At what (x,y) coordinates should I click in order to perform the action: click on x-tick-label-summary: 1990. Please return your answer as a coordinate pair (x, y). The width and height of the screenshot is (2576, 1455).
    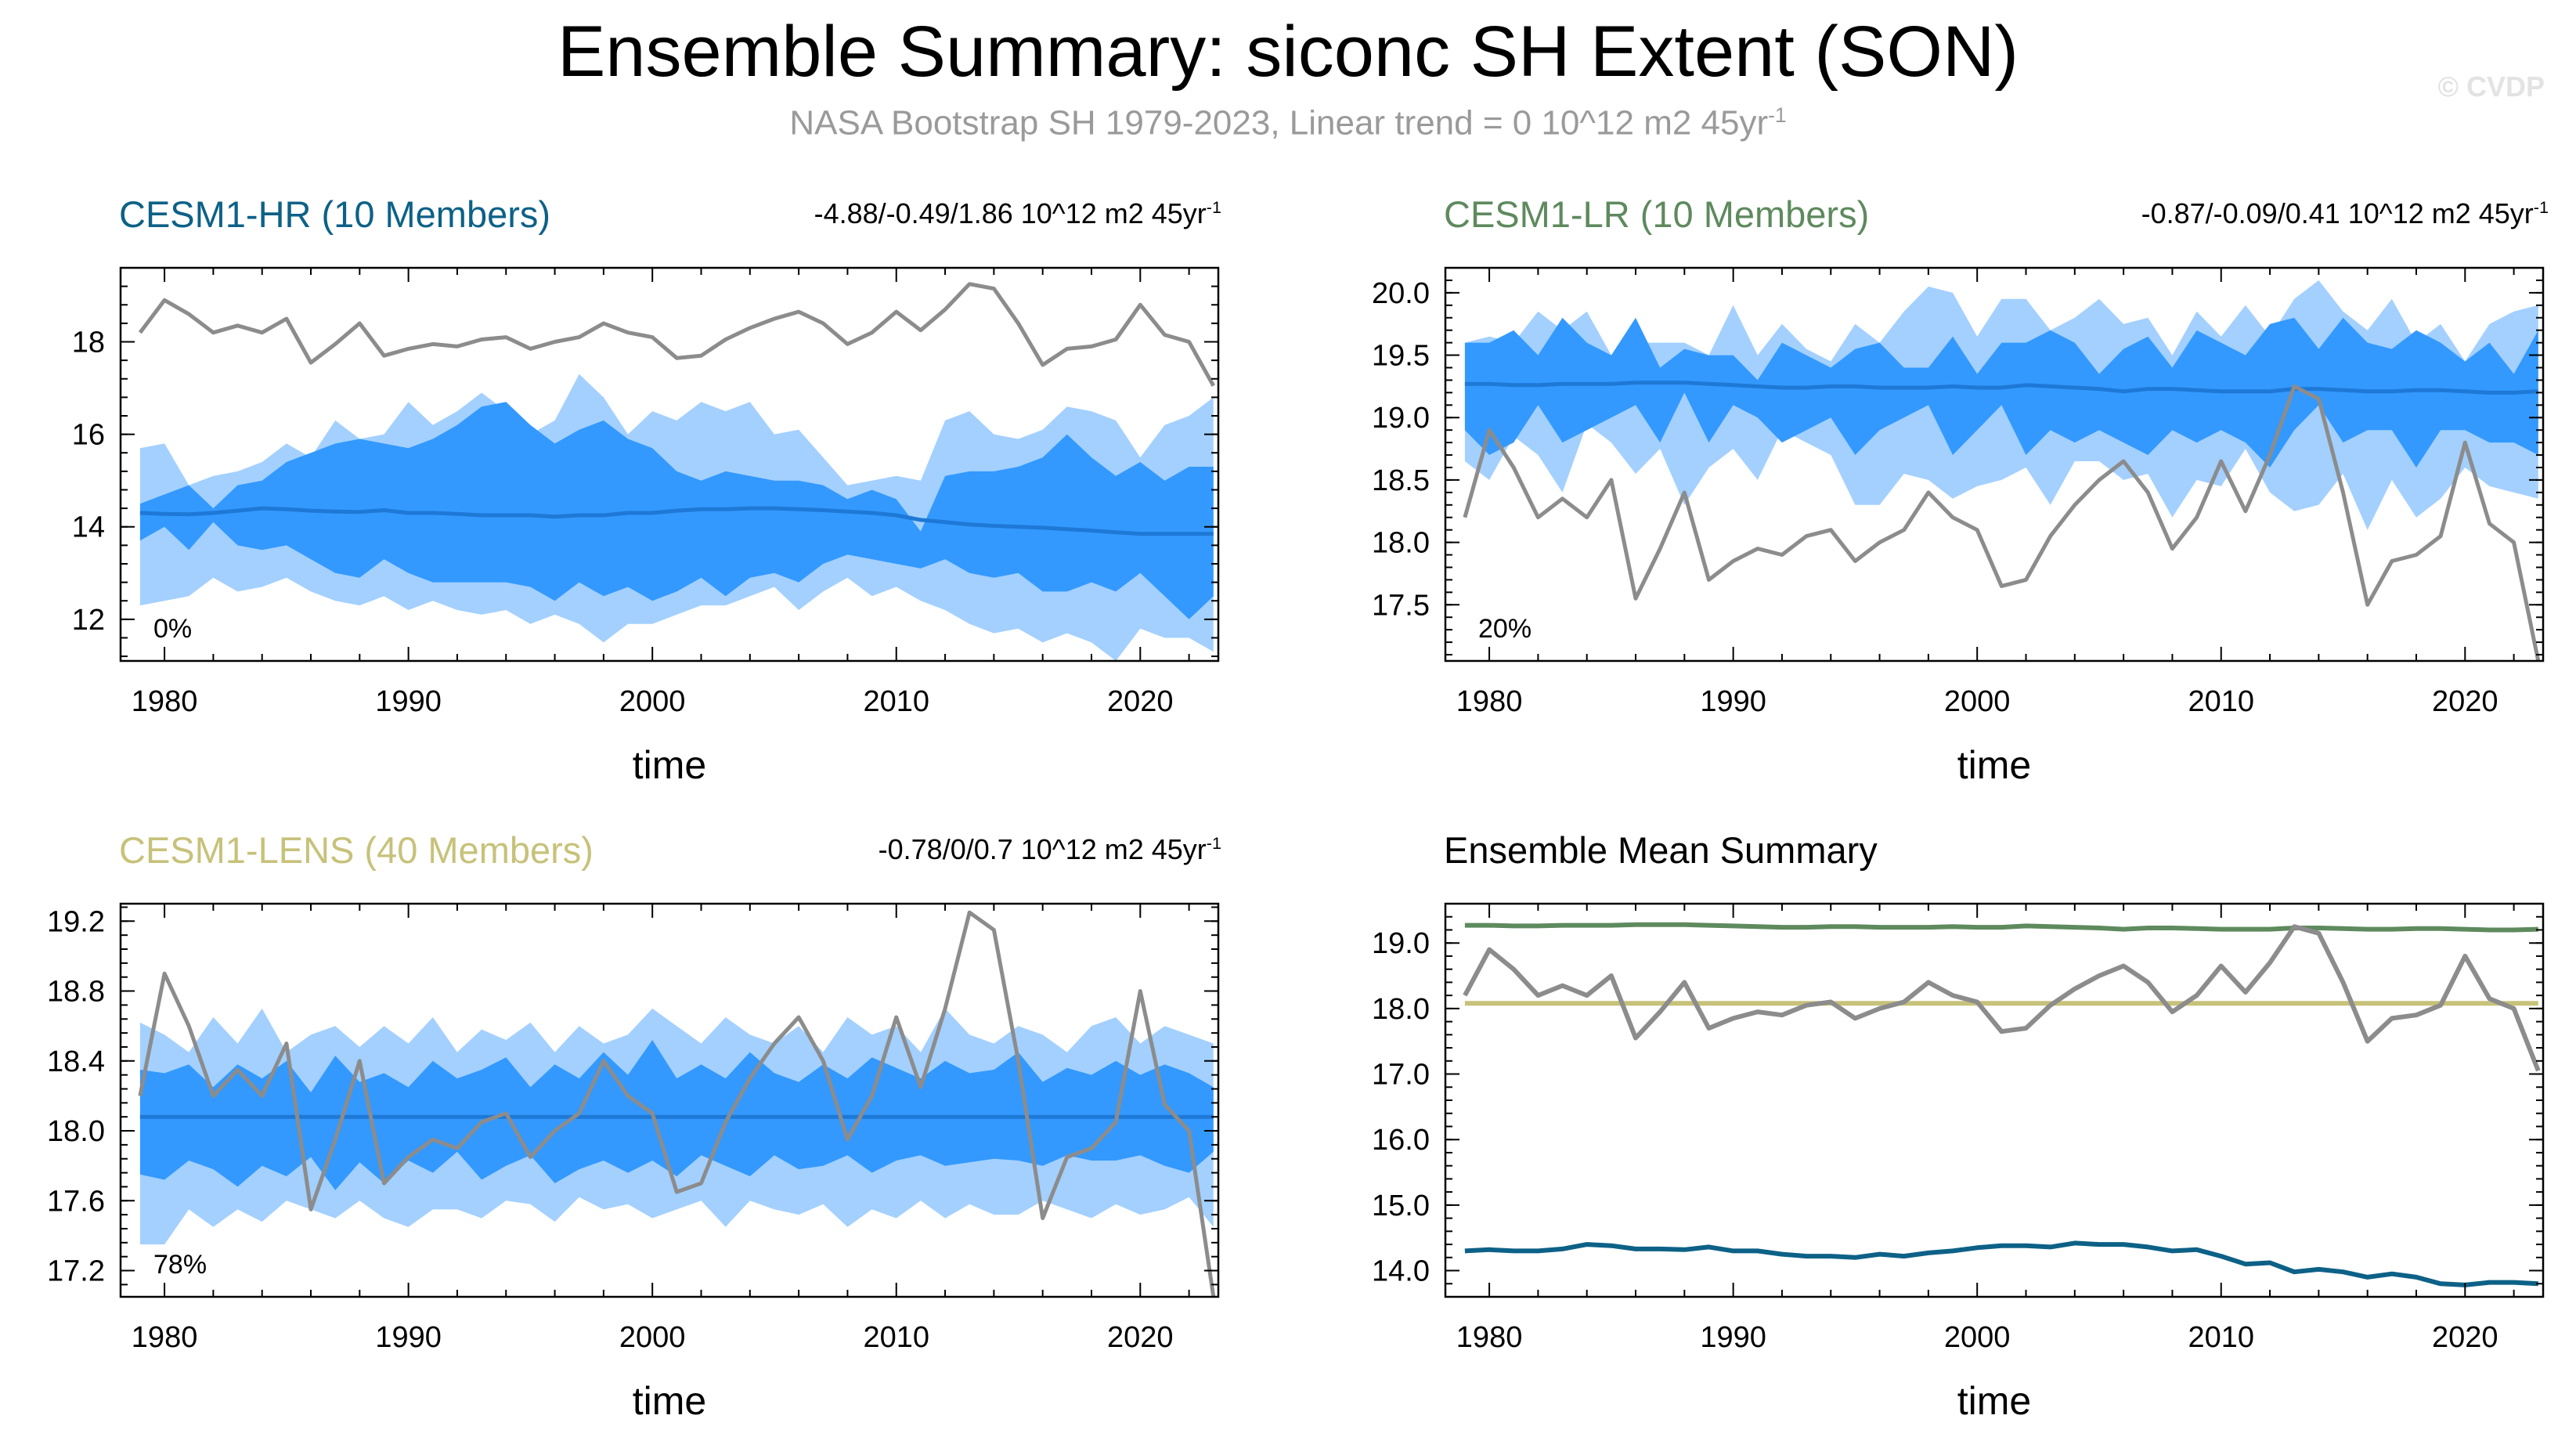
    Looking at the image, I should click on (1733, 1337).